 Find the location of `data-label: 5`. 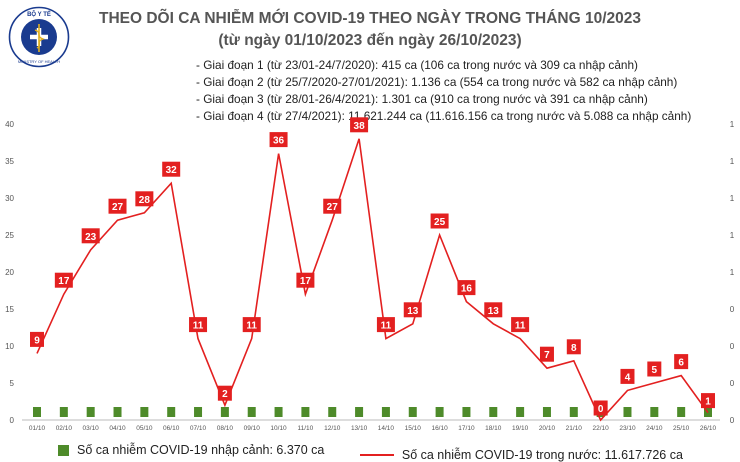

data-label: 5 is located at coordinates (655, 370).